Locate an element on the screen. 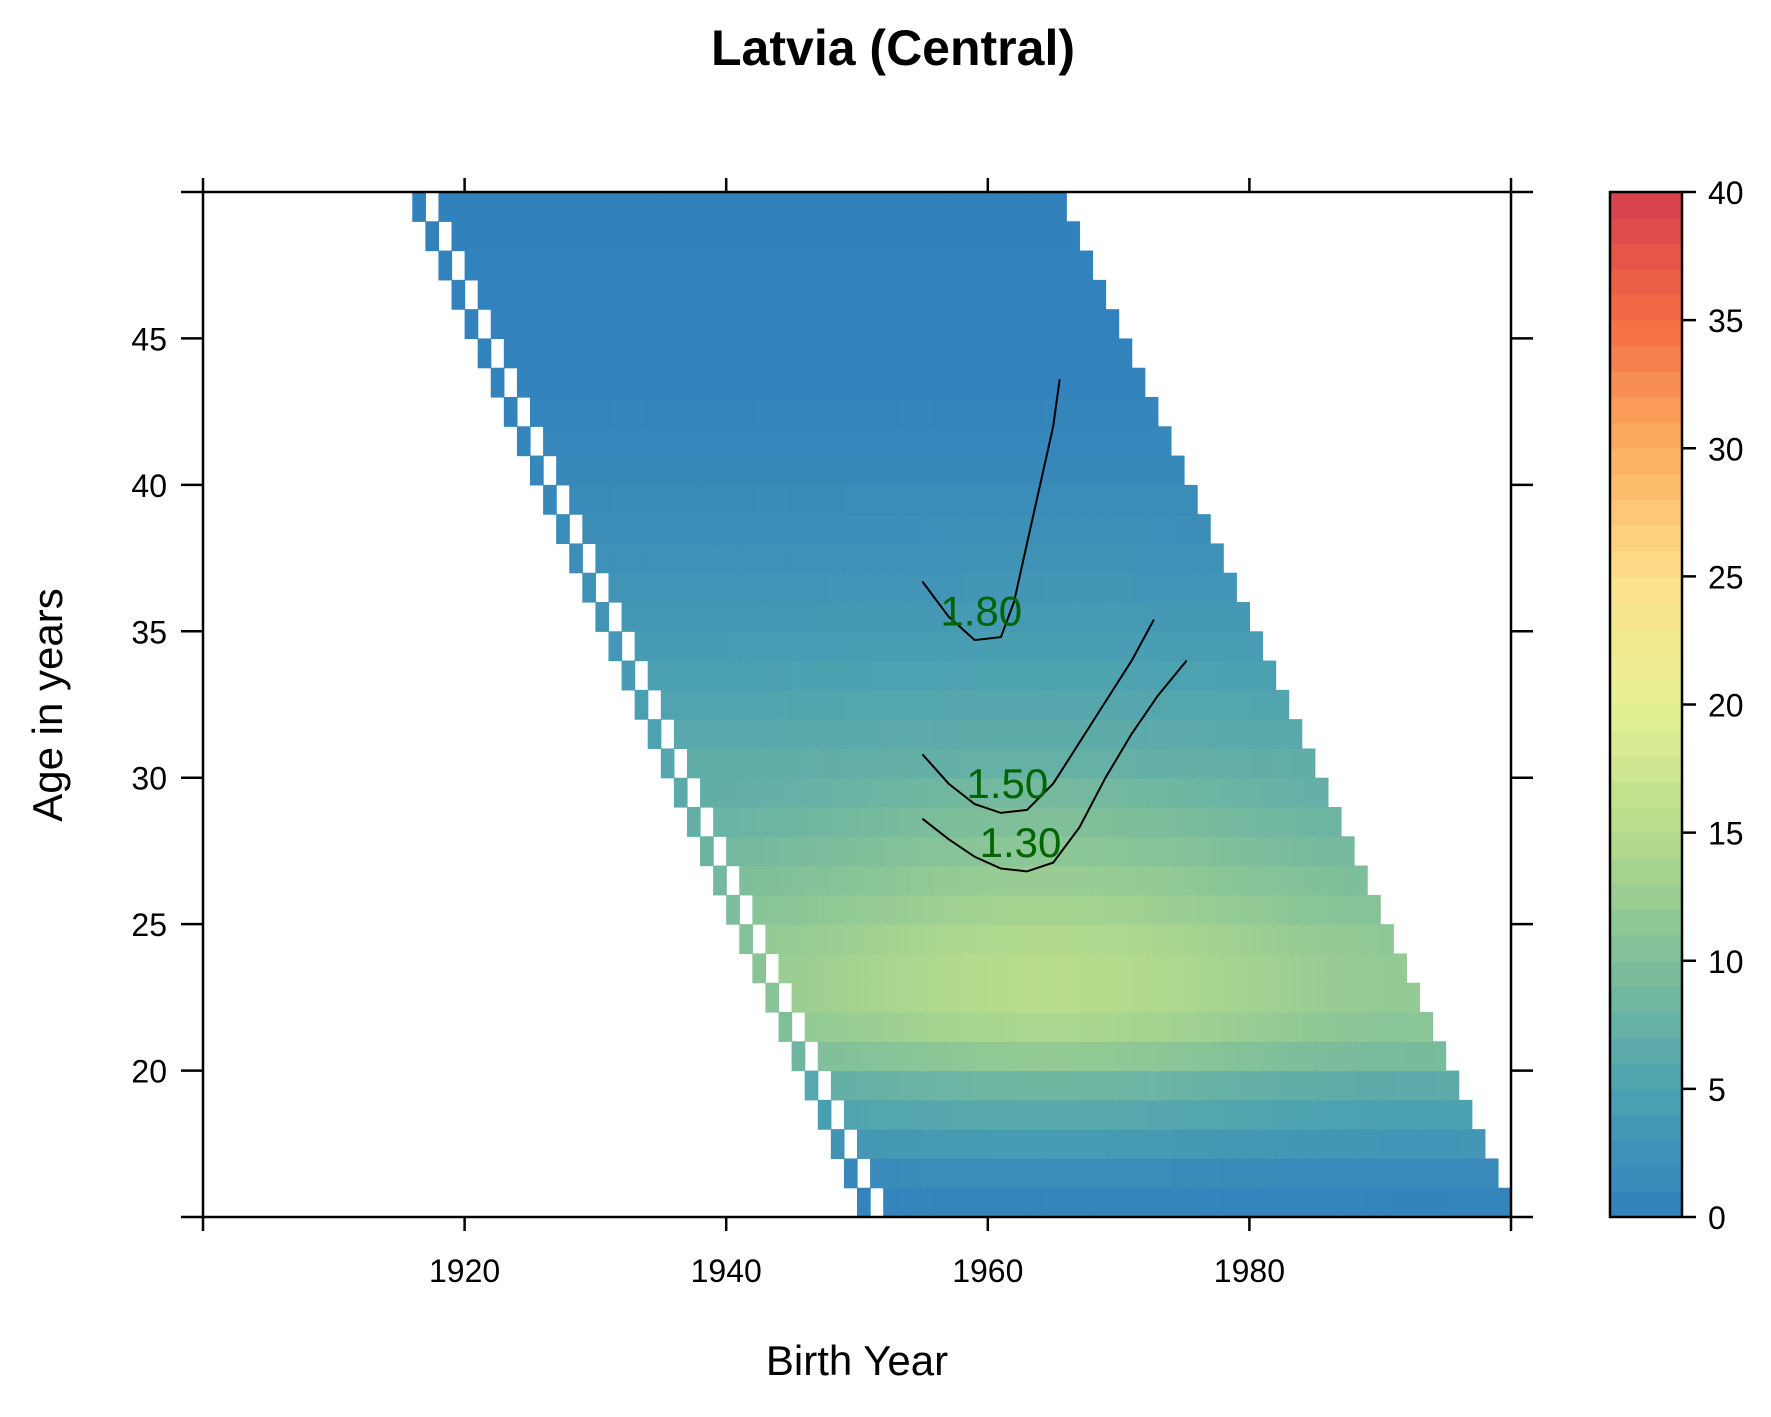  colorbar-segment is located at coordinates (1646, 743).